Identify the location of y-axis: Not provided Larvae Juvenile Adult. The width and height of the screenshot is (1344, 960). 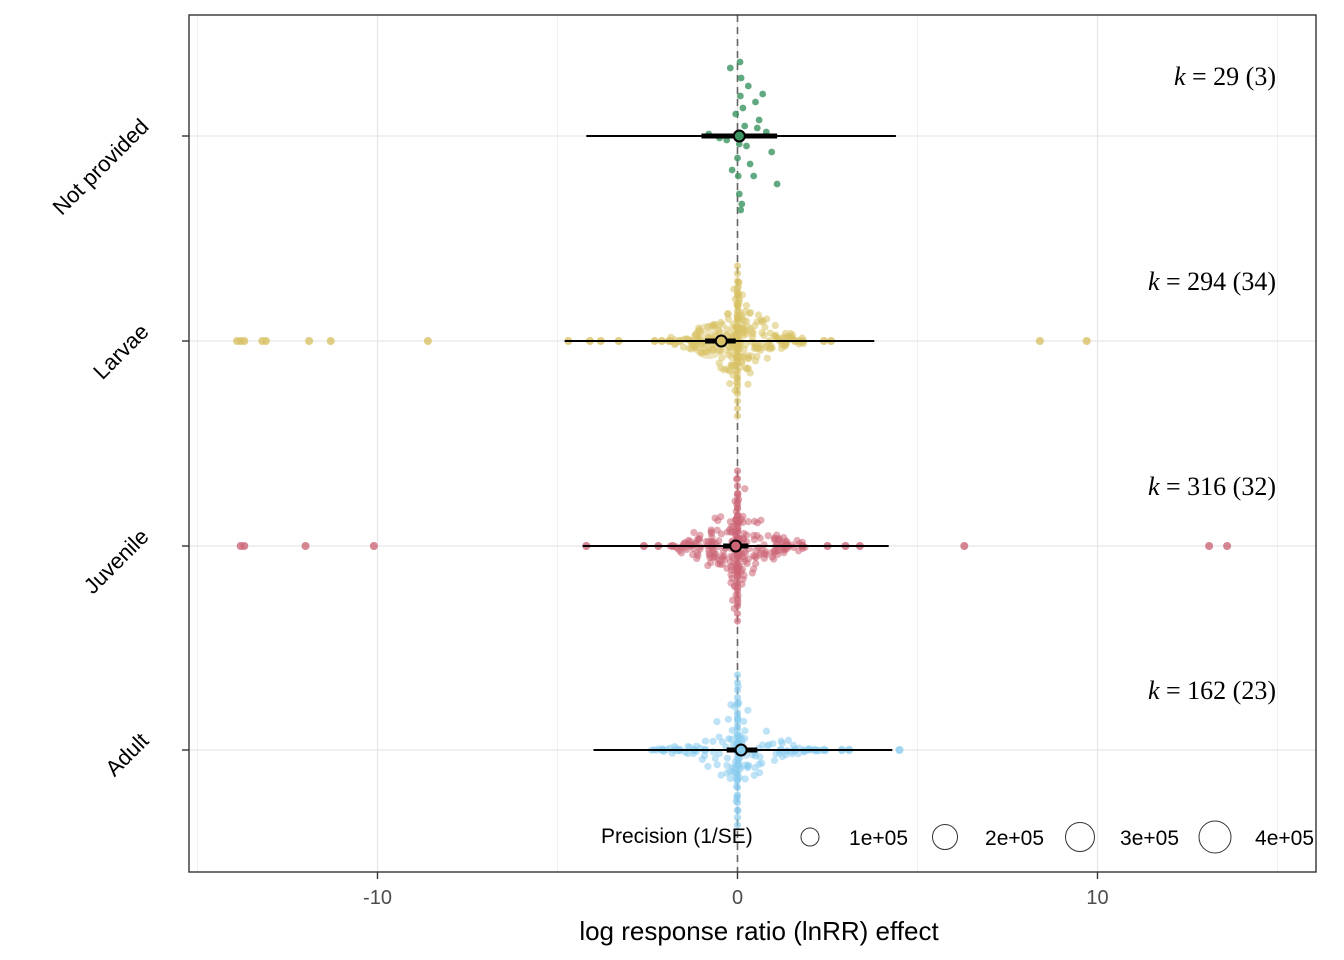
(118, 447).